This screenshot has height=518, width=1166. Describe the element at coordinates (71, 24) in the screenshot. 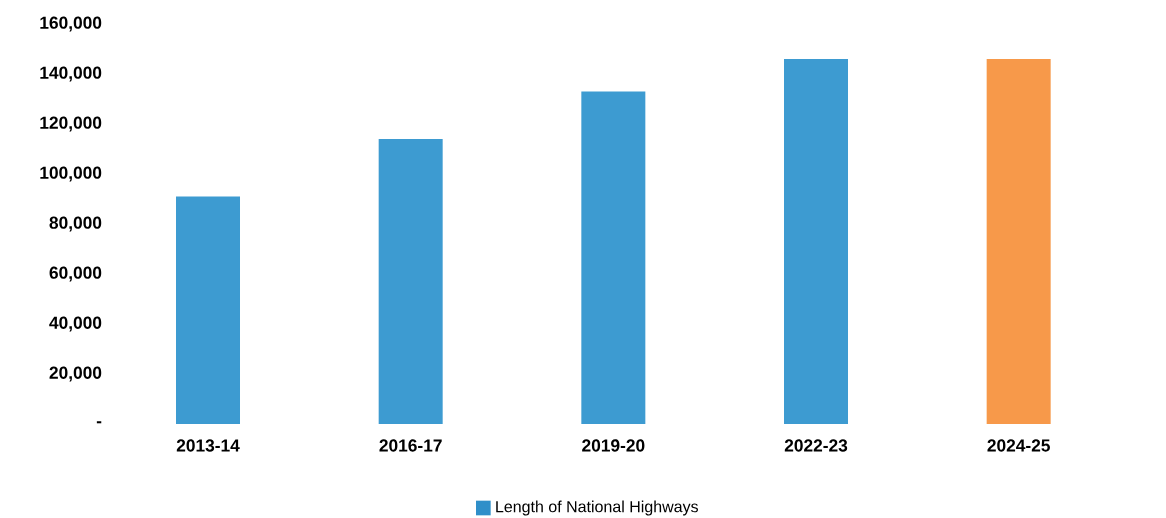

I see `y-tick-label: 160,000` at that location.